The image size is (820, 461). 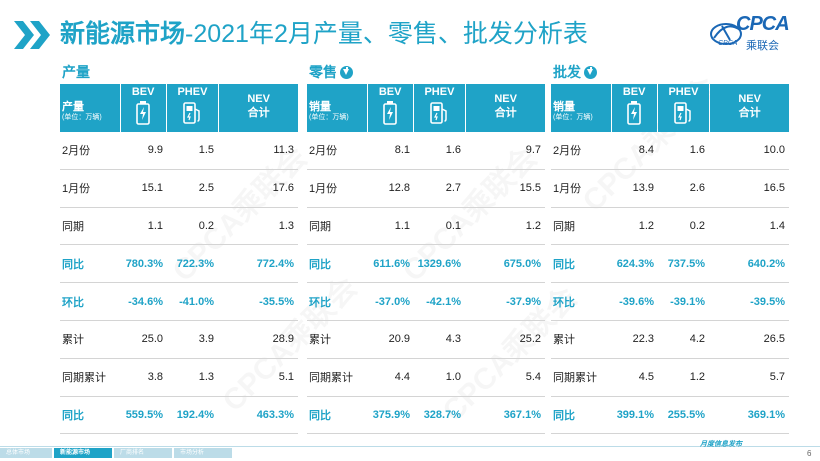 I want to click on cell-phev: 1.0, so click(x=453, y=377).